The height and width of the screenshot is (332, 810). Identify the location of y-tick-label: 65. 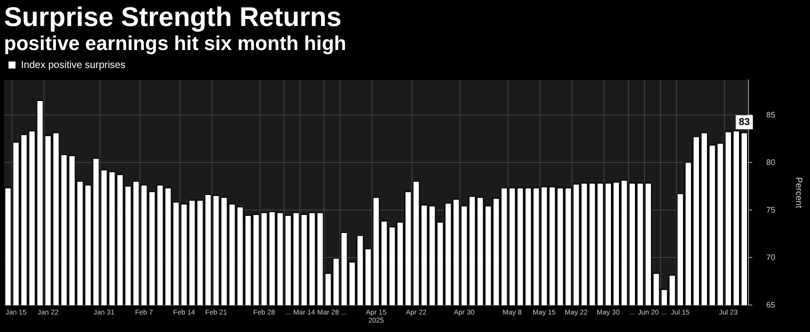
(771, 305).